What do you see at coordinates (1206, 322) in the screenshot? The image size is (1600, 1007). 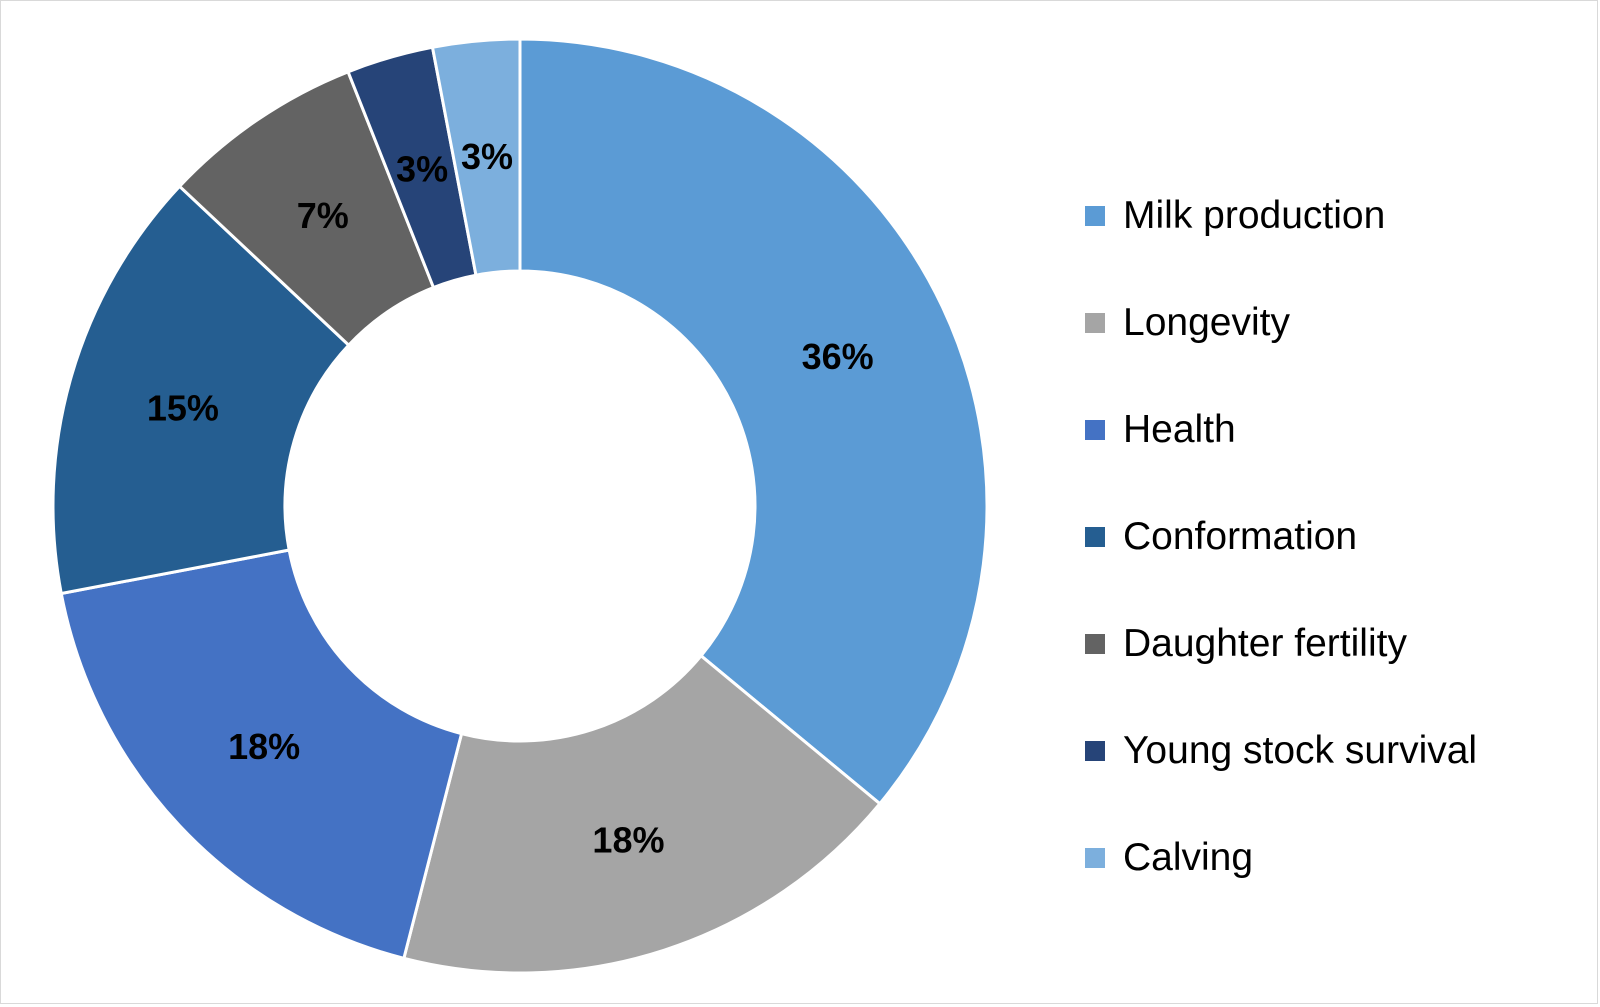 I see `legend-label: Longevity` at bounding box center [1206, 322].